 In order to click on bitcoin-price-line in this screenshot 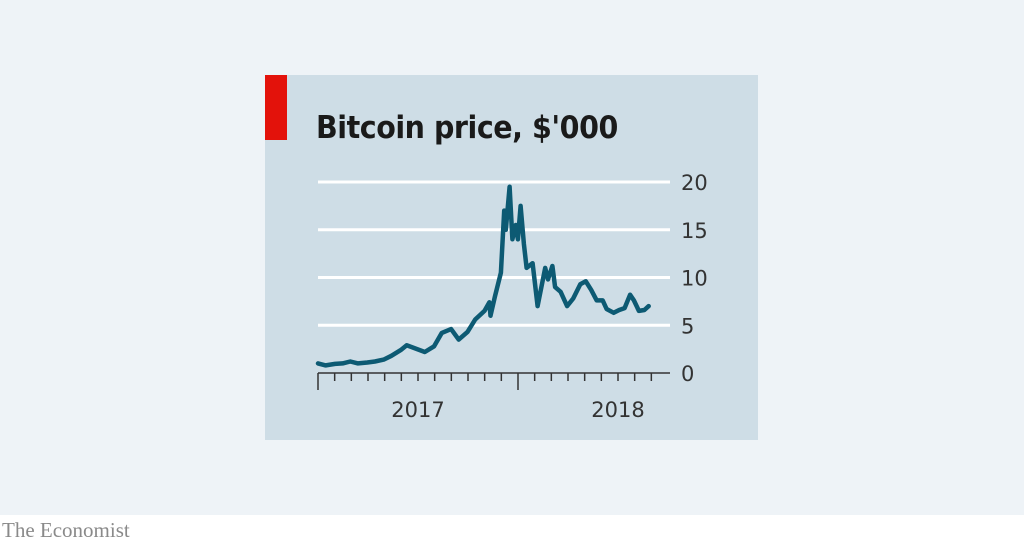, I will do `click(483, 276)`.